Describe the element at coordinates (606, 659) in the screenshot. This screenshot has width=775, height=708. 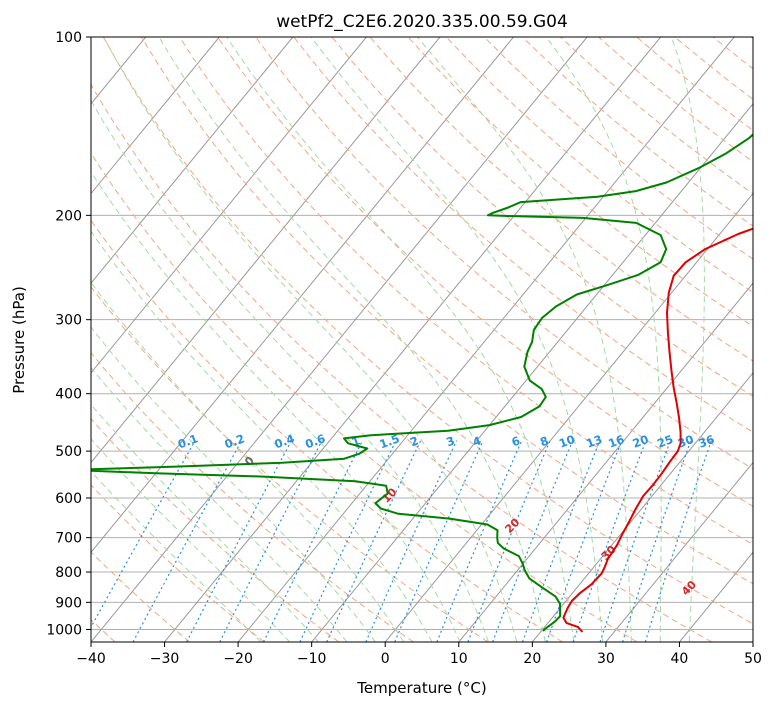
I see `x-tick-label: 30` at that location.